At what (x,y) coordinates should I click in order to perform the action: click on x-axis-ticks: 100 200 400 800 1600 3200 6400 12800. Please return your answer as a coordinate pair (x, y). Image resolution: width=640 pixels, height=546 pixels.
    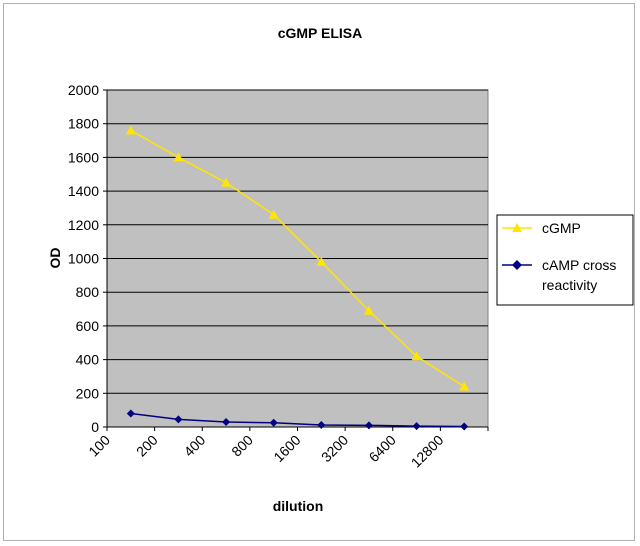
    Looking at the image, I should click on (287, 449).